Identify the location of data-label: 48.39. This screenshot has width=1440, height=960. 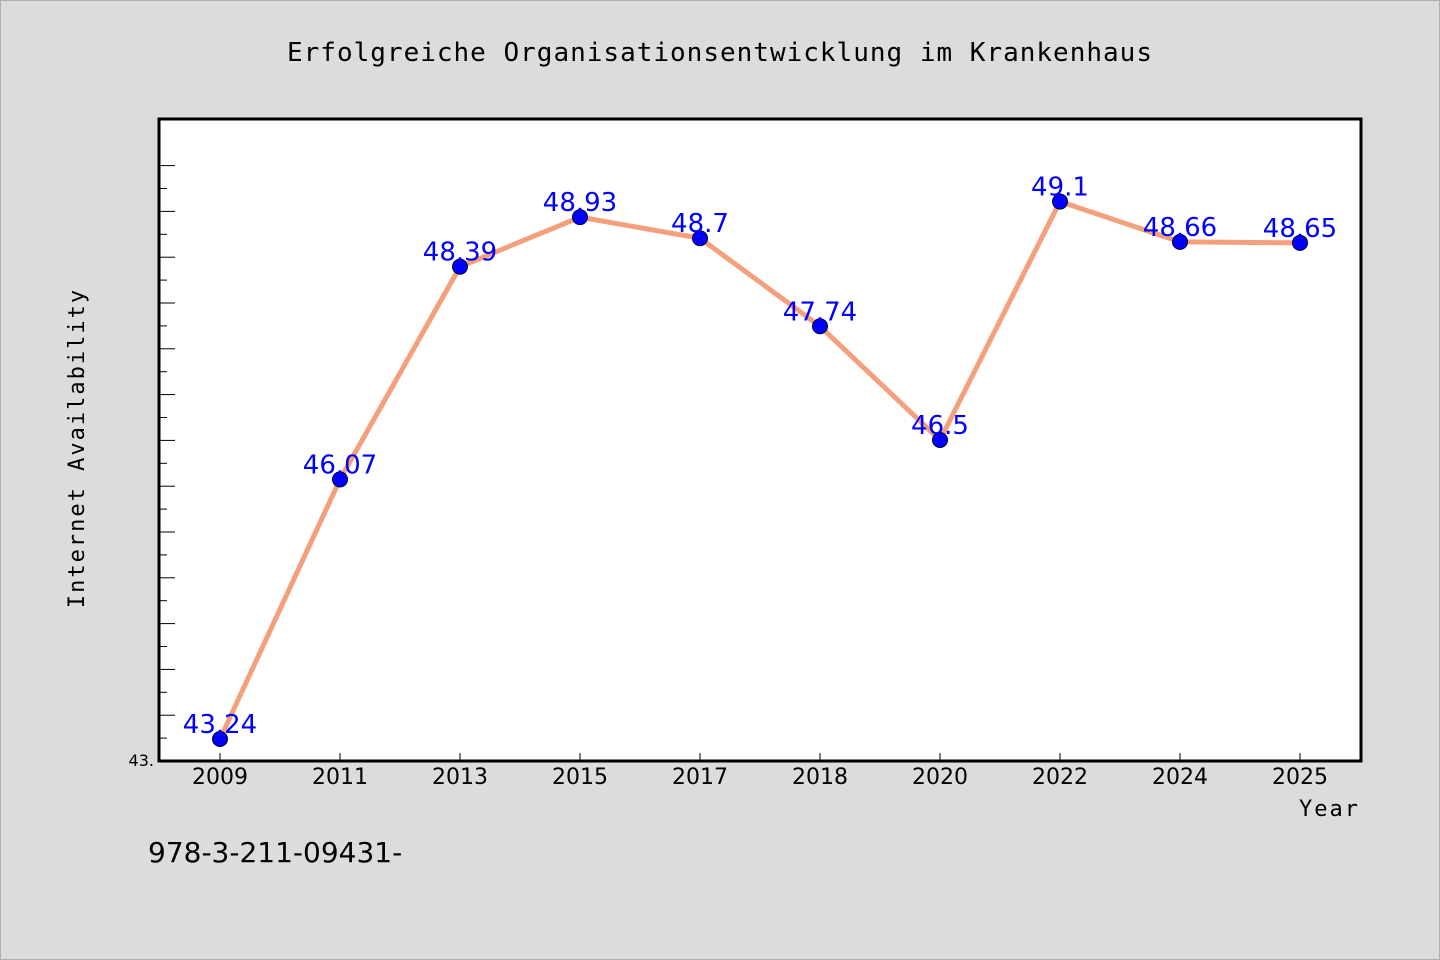
(460, 253).